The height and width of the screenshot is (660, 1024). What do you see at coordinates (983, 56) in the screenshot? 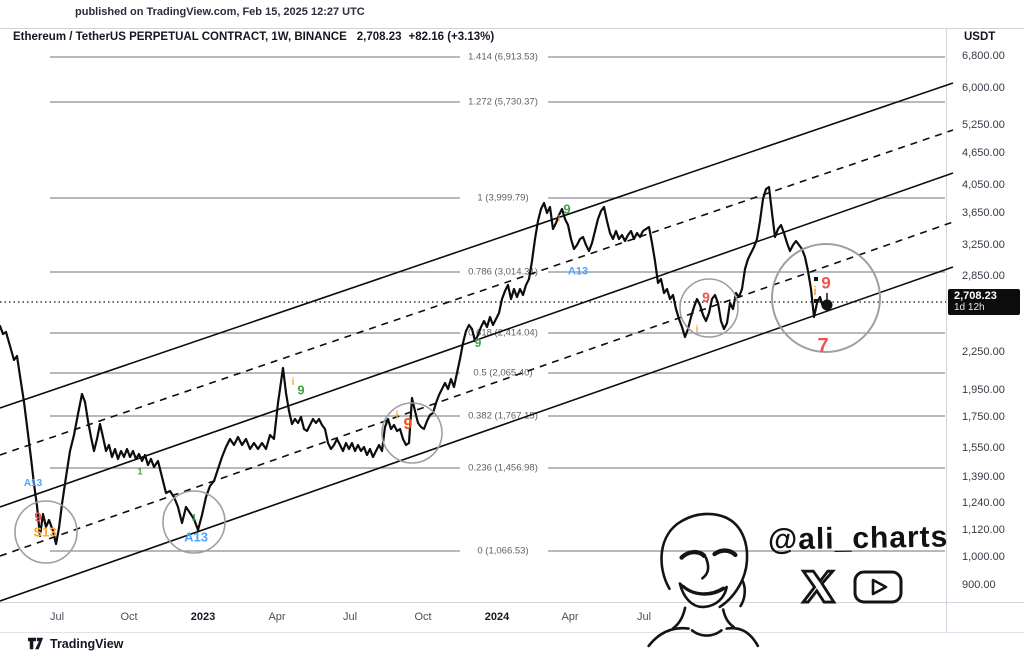
I see `y-axis-tick: 6,800.00` at bounding box center [983, 56].